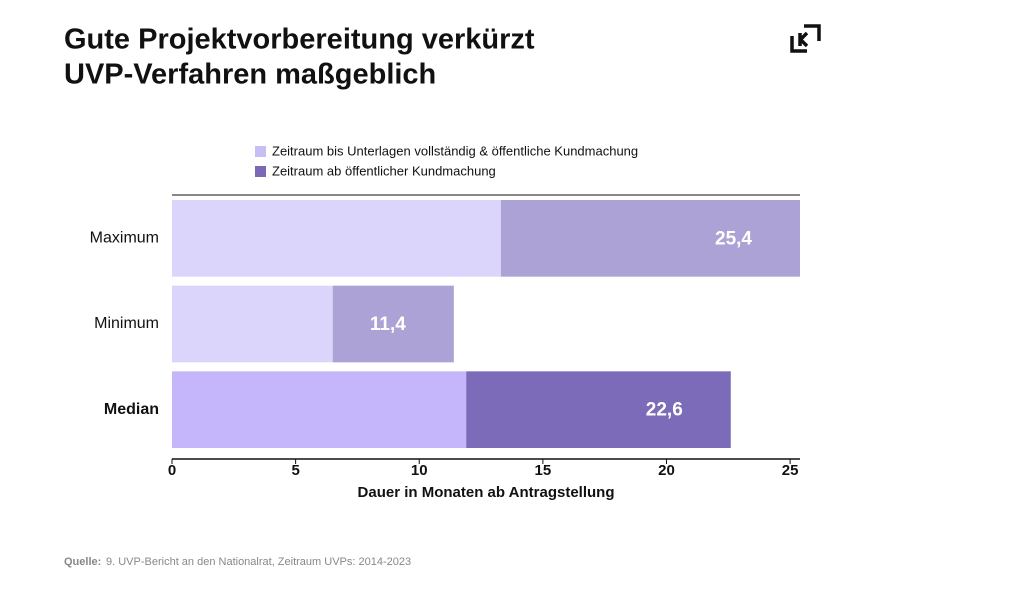 The image size is (1024, 590). What do you see at coordinates (295, 470) in the screenshot?
I see `x-tick-label: 5` at bounding box center [295, 470].